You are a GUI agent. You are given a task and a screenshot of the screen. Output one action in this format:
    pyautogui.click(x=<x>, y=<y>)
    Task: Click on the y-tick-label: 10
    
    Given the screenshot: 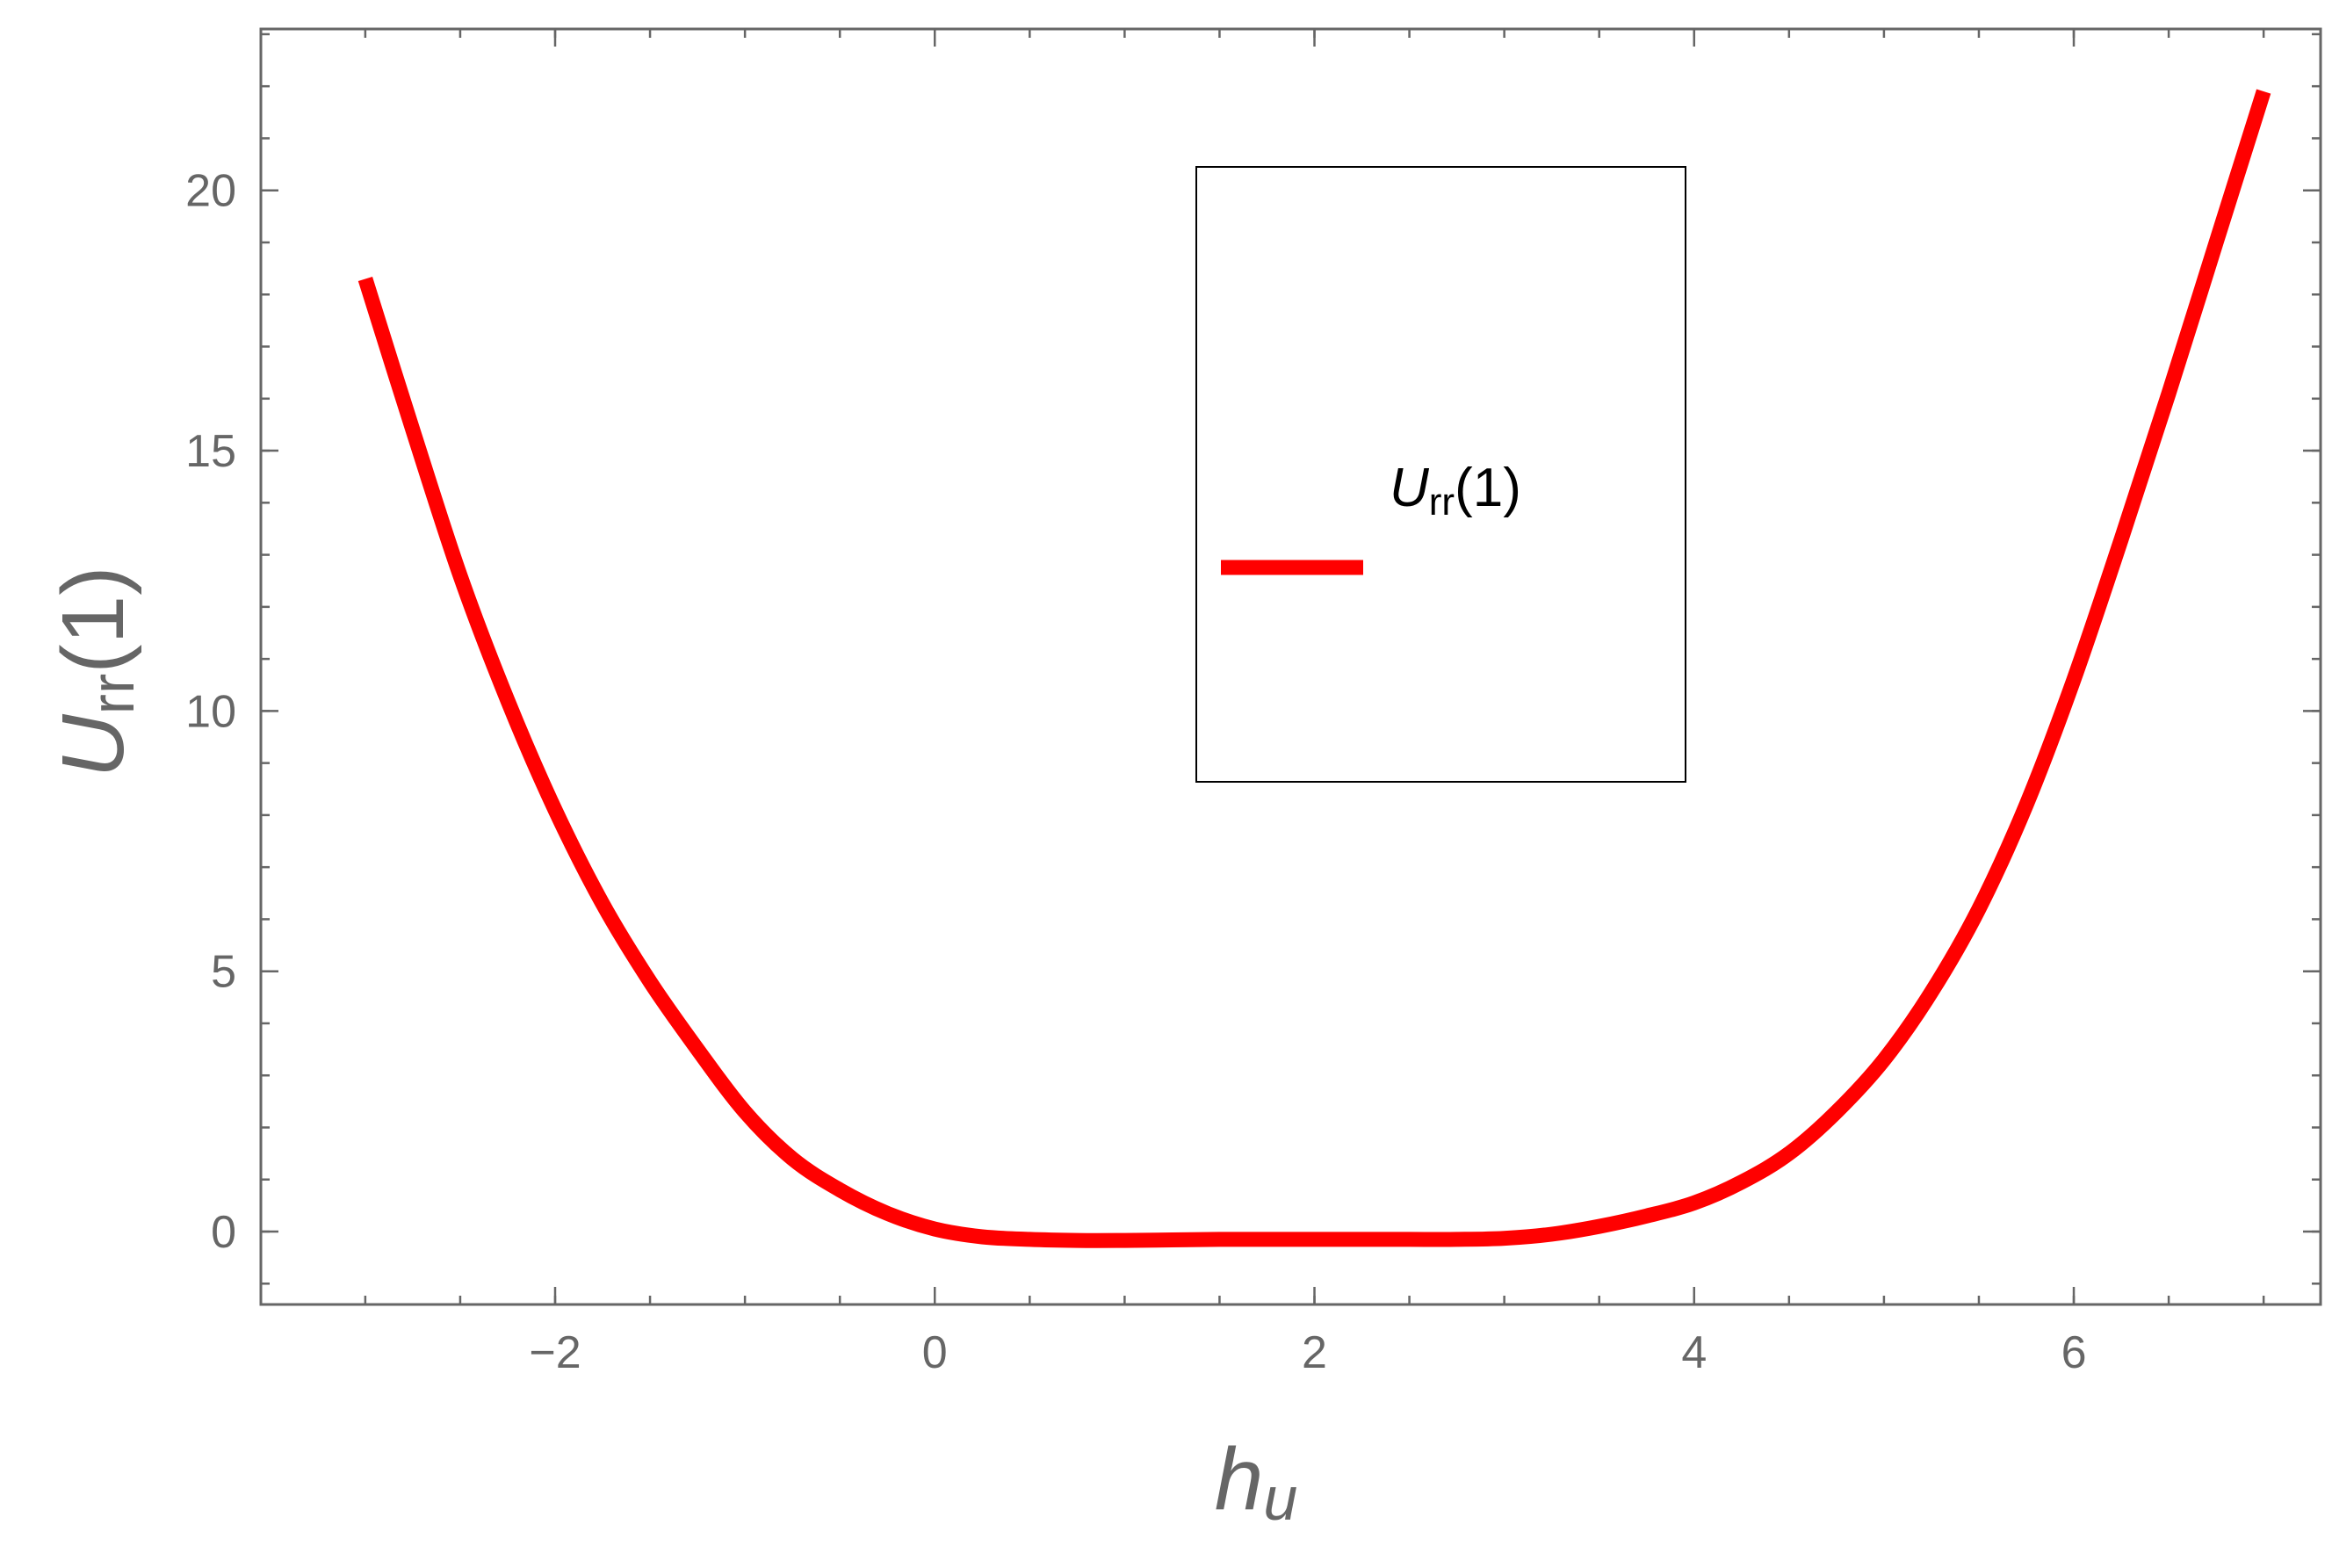 What is the action you would take?
    pyautogui.click(x=210, y=711)
    